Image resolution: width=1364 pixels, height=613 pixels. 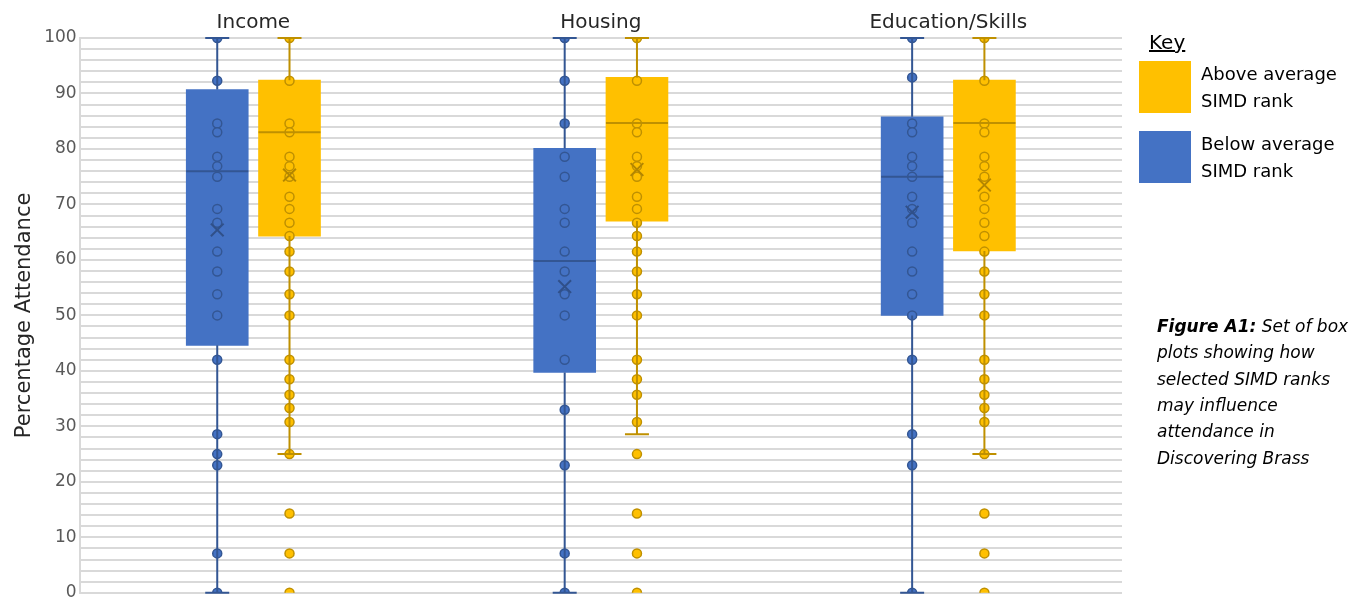 I want to click on y-tick-label: 50, so click(x=66, y=313).